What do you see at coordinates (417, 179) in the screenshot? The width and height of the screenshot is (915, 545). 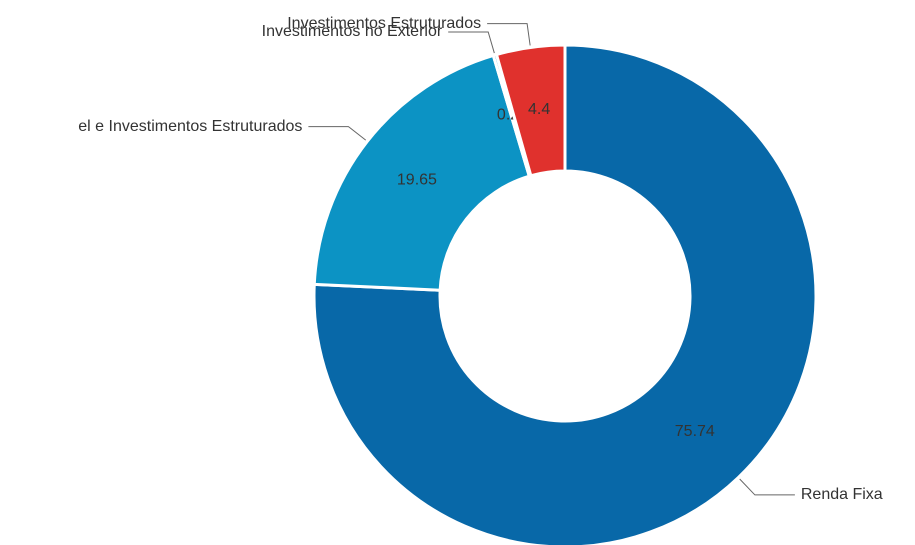 I see `value-label: 19.65` at bounding box center [417, 179].